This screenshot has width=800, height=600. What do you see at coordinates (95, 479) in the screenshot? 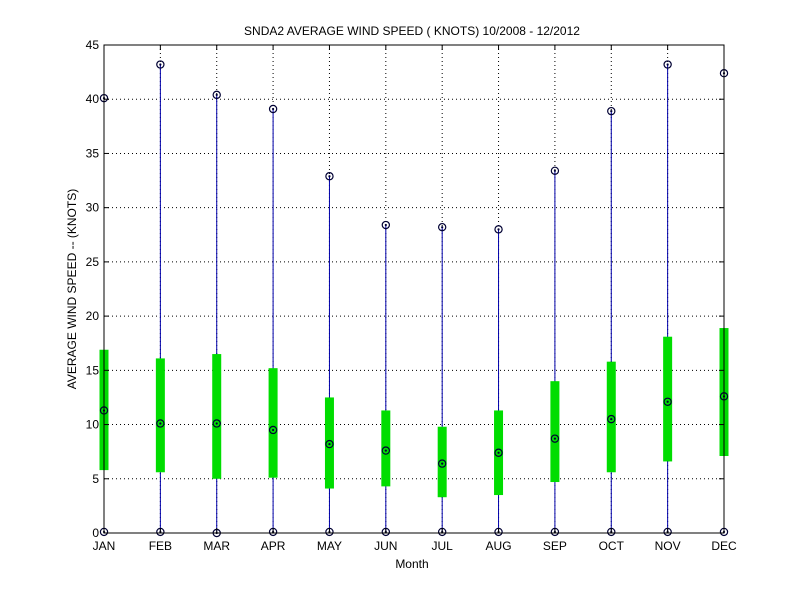
I see `y-tick-label: 5` at bounding box center [95, 479].